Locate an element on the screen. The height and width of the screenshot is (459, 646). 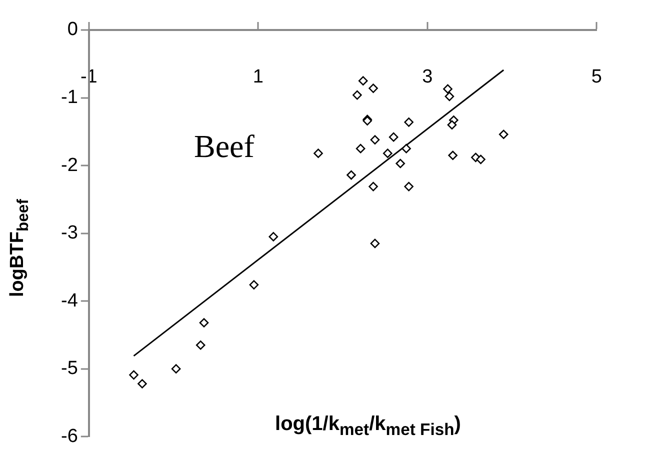
y-tick-label: -2 is located at coordinates (69, 165).